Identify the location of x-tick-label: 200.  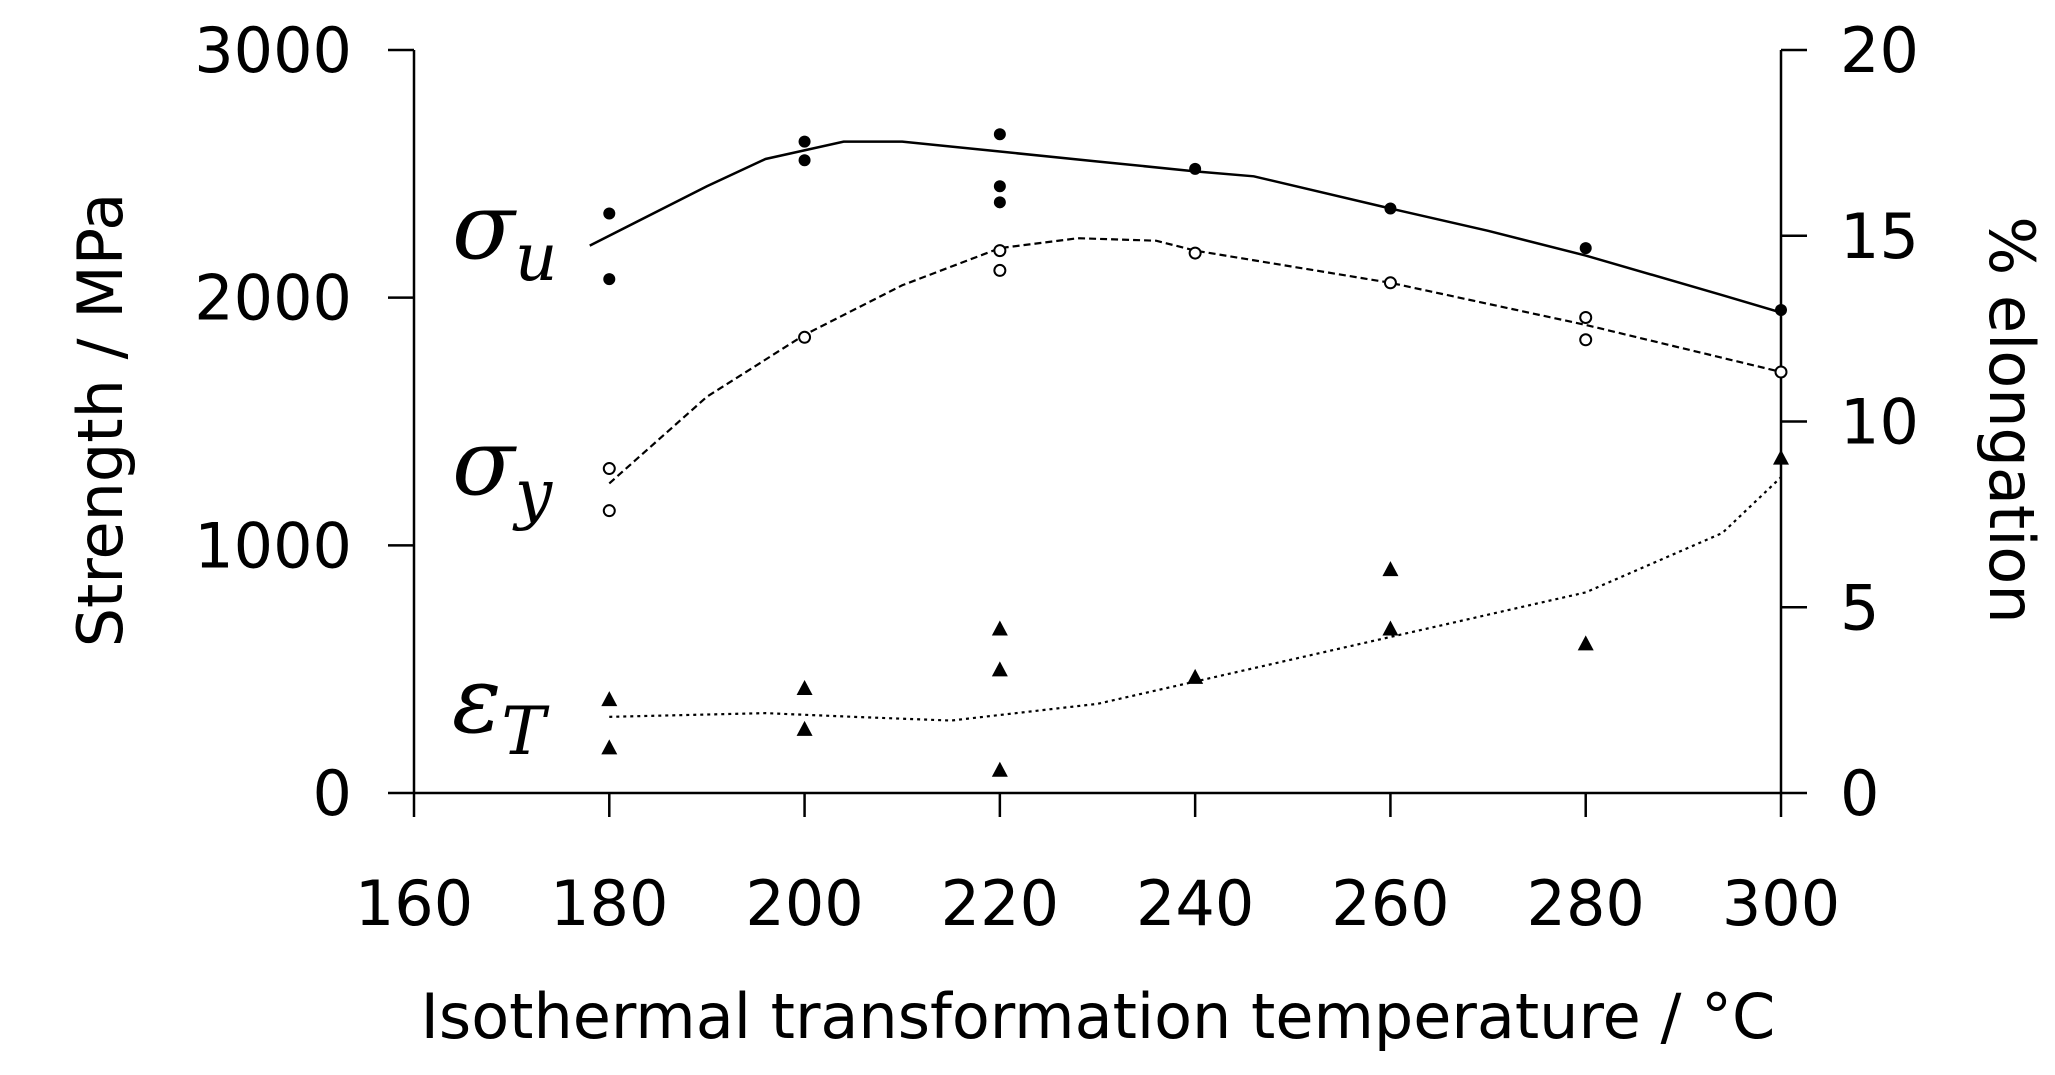
(804, 903).